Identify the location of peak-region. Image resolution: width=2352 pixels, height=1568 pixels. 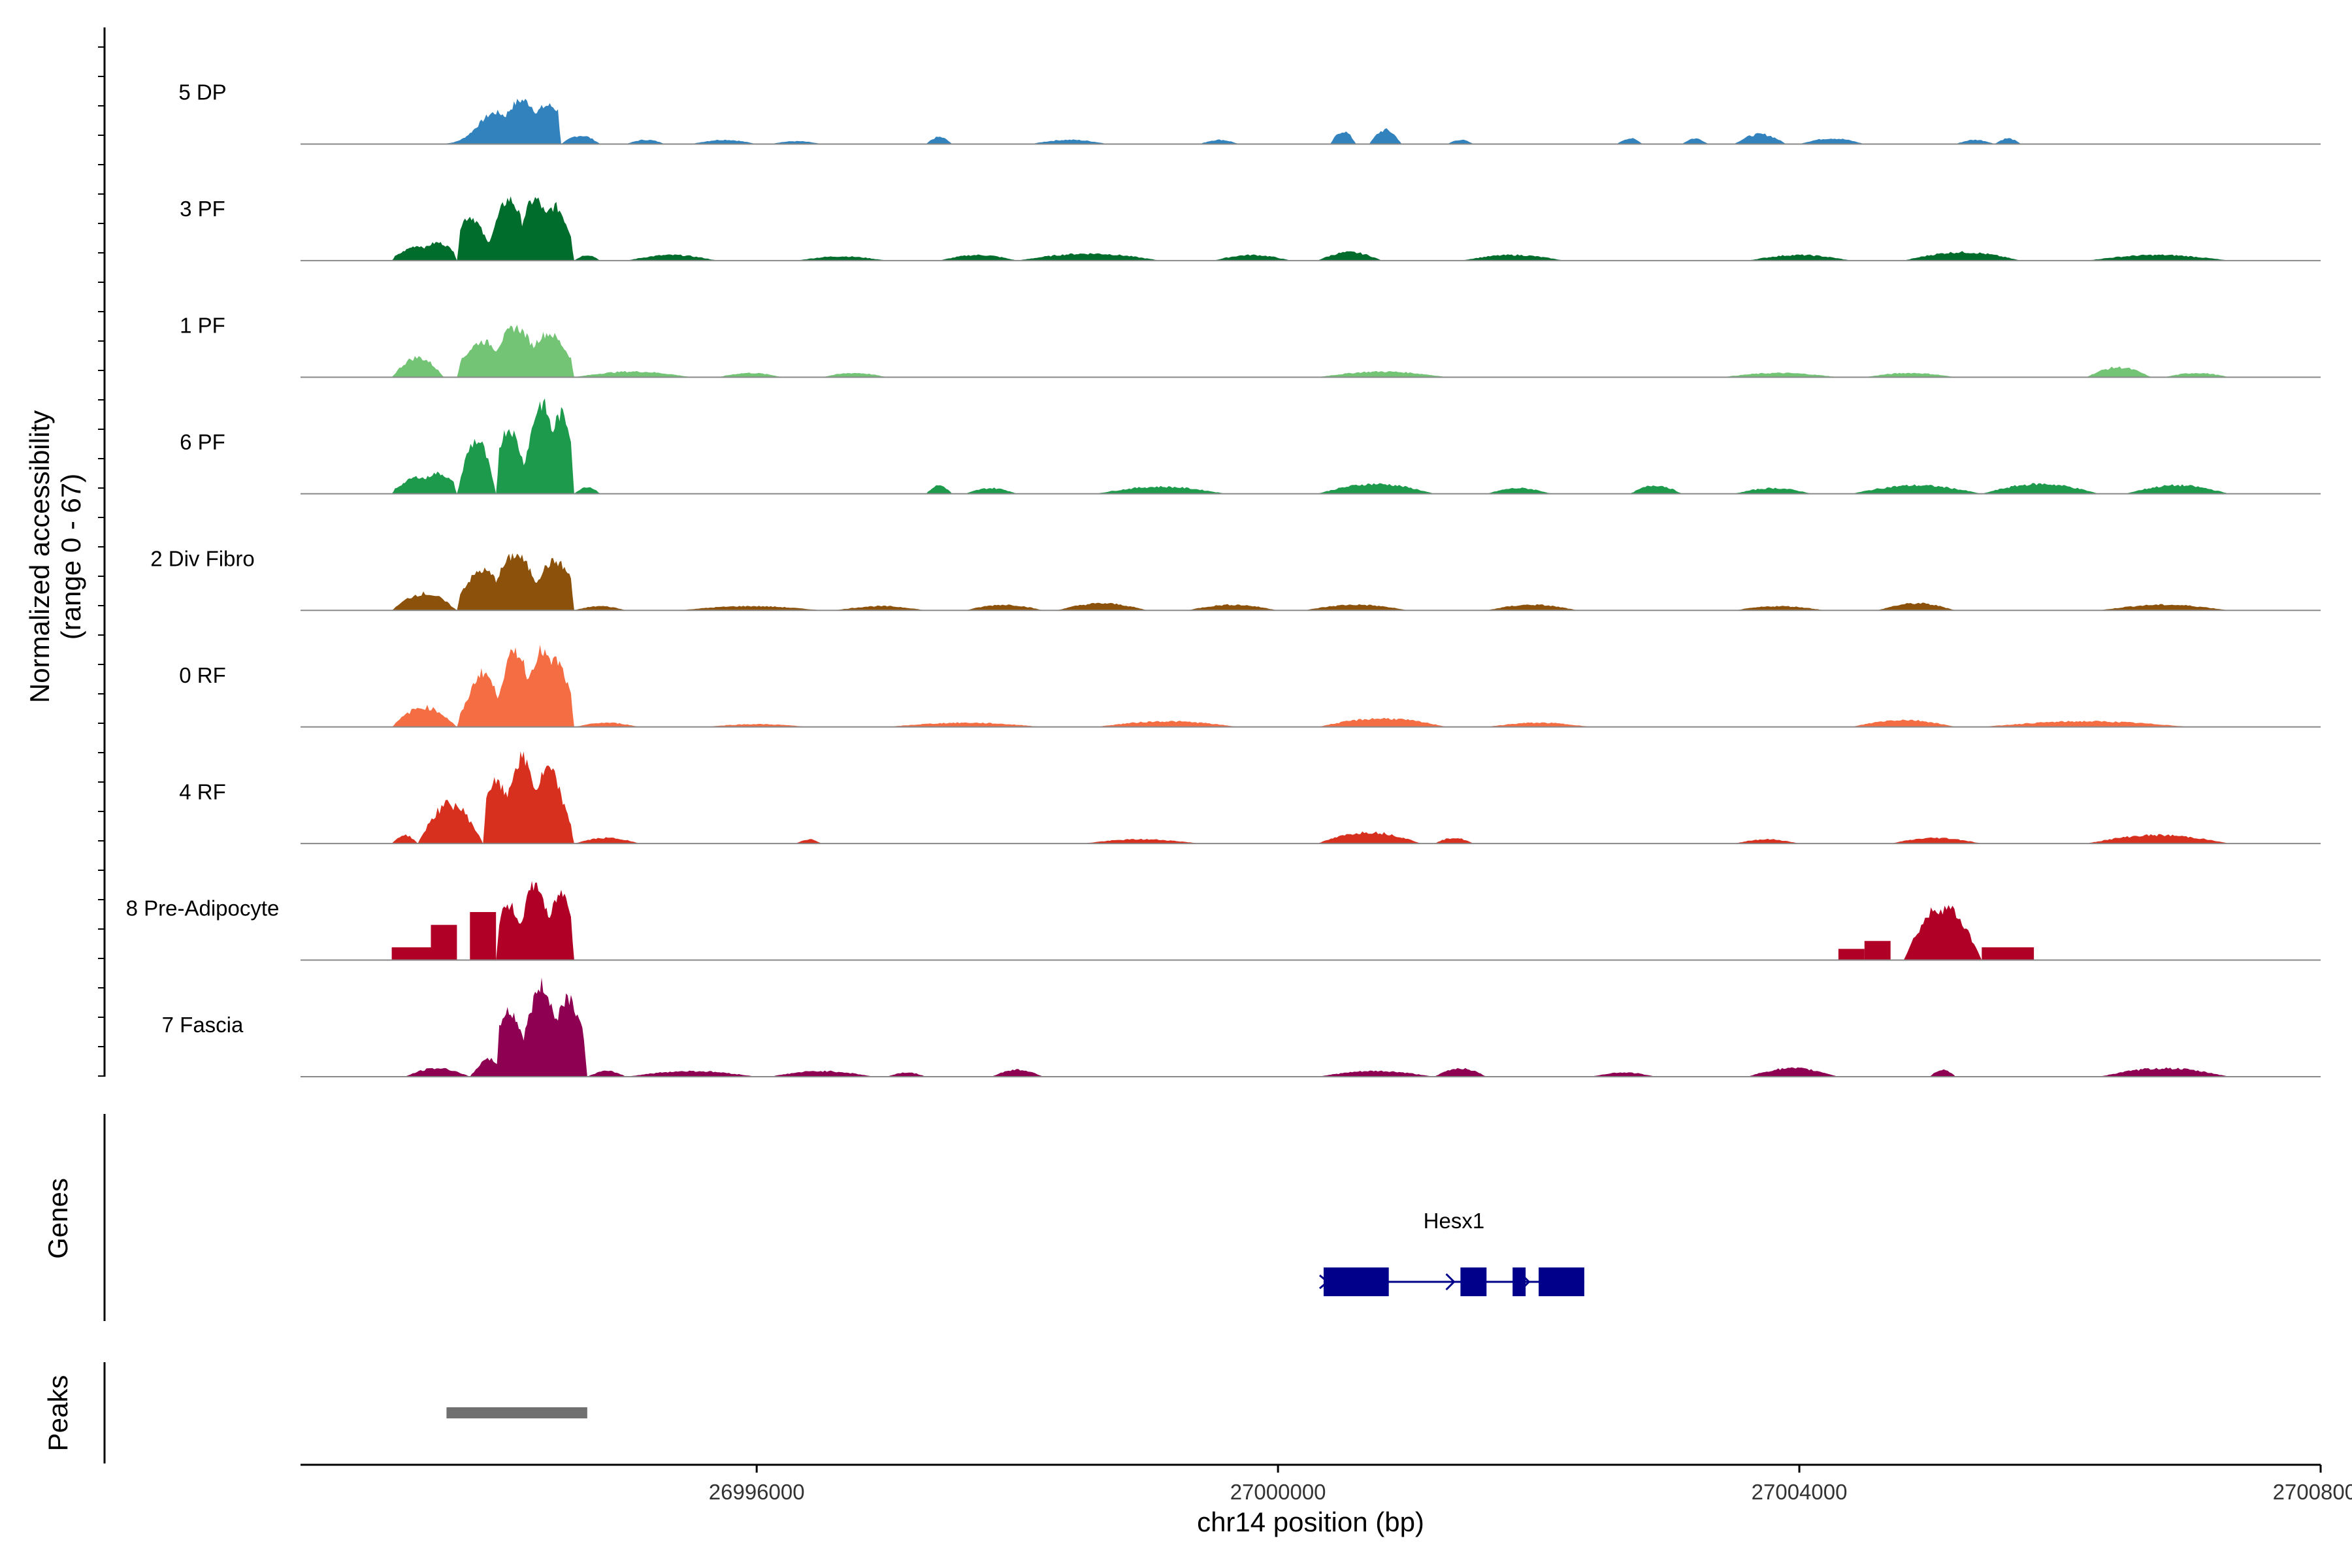
(516, 1412).